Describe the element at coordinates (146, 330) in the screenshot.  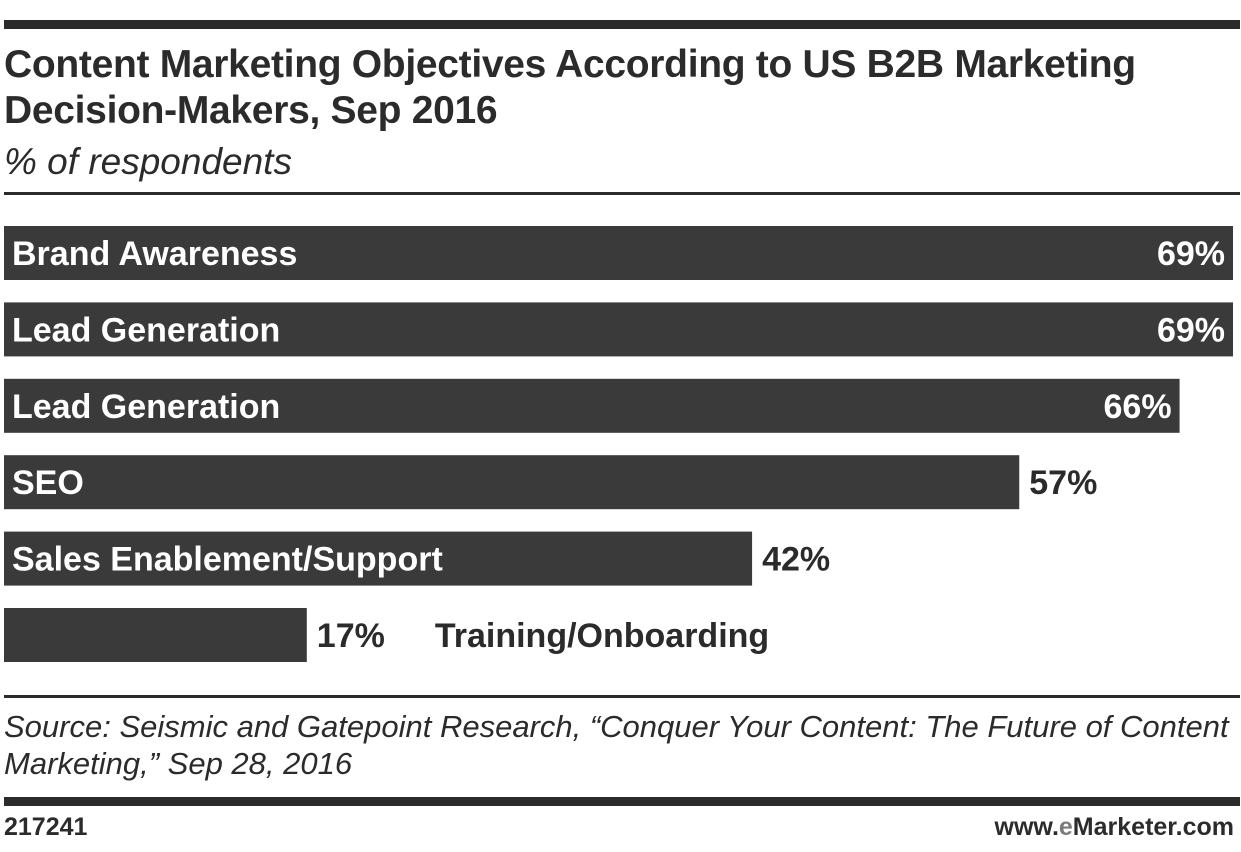
I see `category-label-lead-generation-1: Lead Generation` at that location.